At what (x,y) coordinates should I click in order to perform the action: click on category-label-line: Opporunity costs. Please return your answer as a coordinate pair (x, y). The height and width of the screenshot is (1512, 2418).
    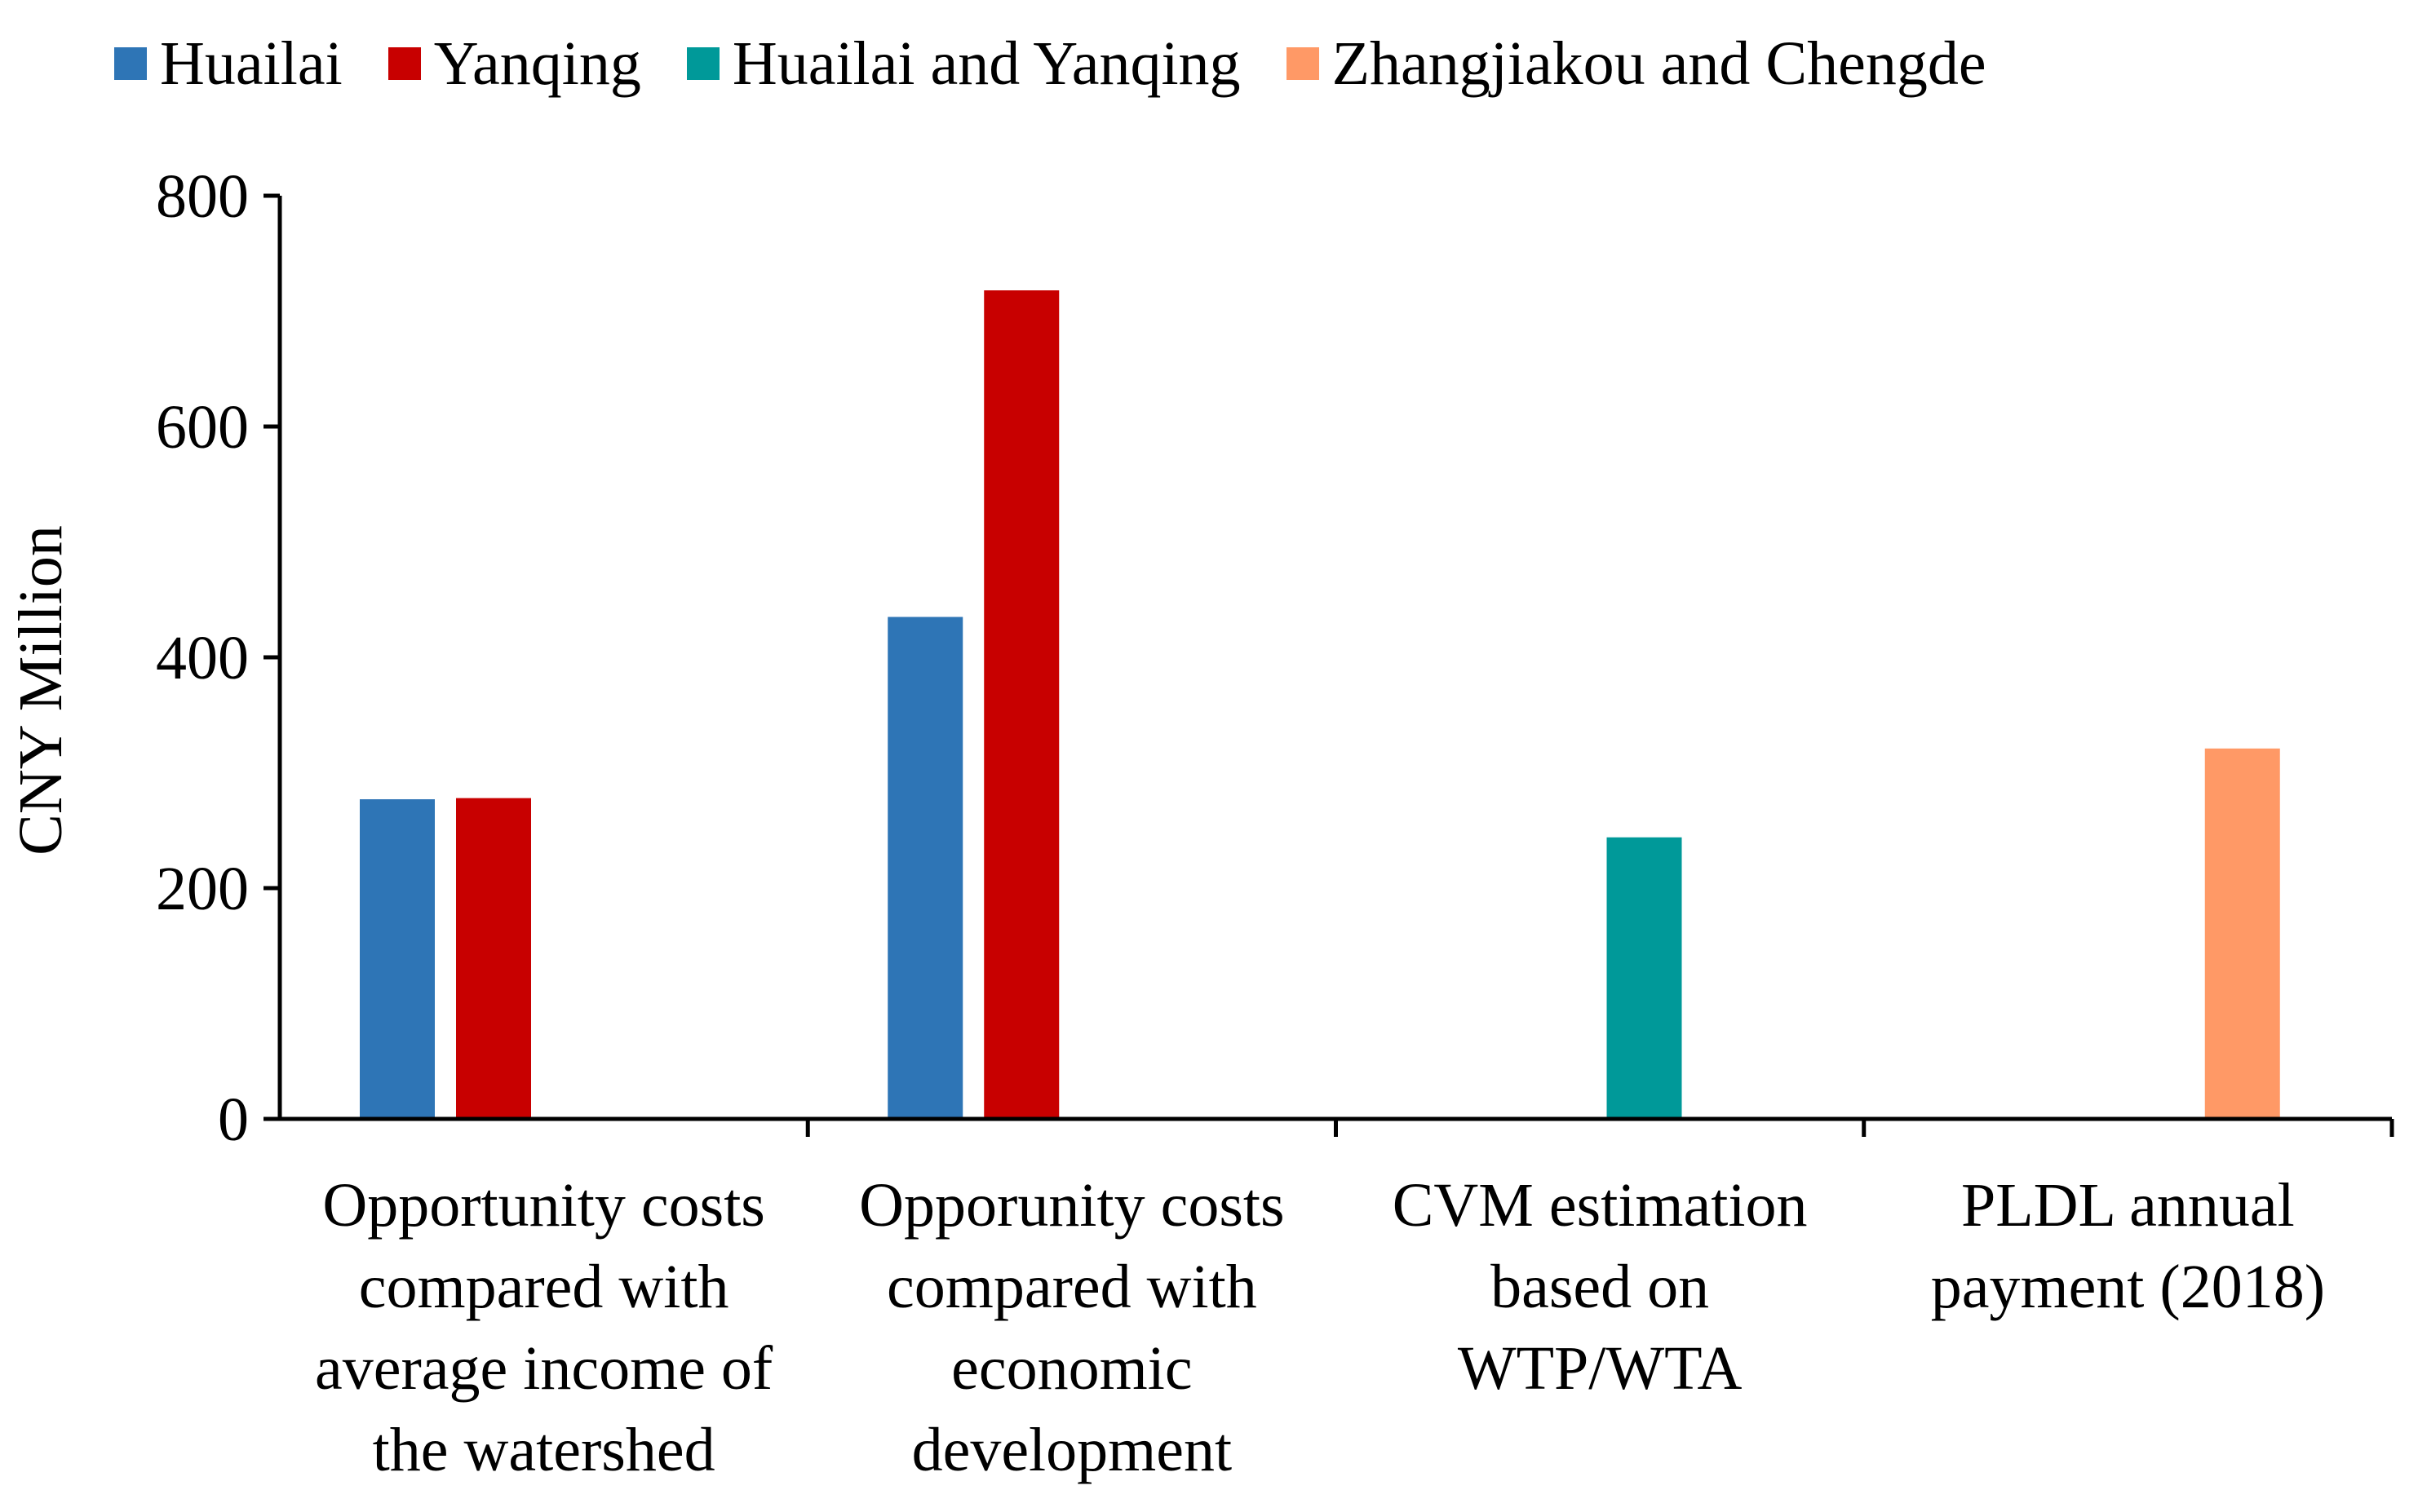
    Looking at the image, I should click on (1072, 1205).